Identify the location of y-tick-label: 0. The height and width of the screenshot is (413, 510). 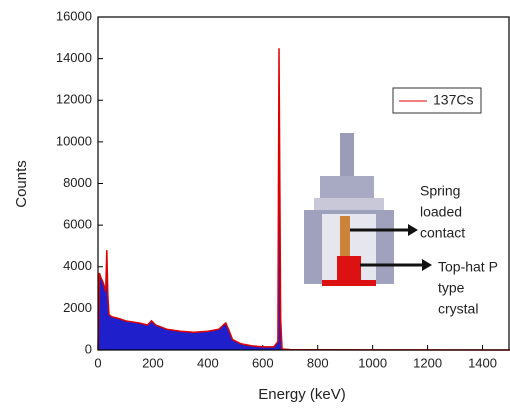
(88, 348).